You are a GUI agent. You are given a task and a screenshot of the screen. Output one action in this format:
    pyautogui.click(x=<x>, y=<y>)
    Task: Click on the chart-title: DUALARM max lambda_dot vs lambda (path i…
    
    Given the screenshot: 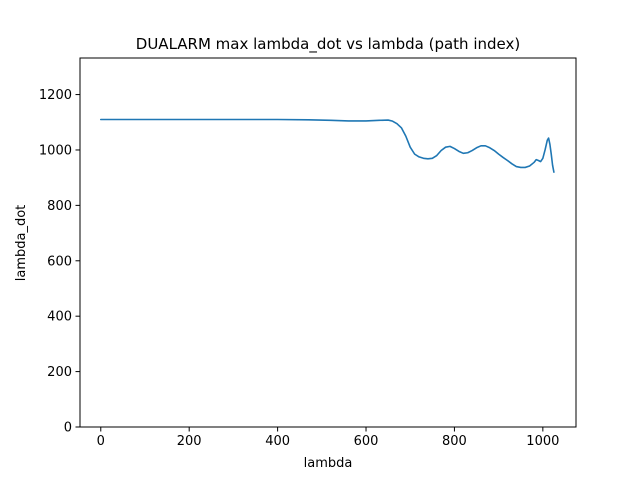 What is the action you would take?
    pyautogui.click(x=328, y=44)
    